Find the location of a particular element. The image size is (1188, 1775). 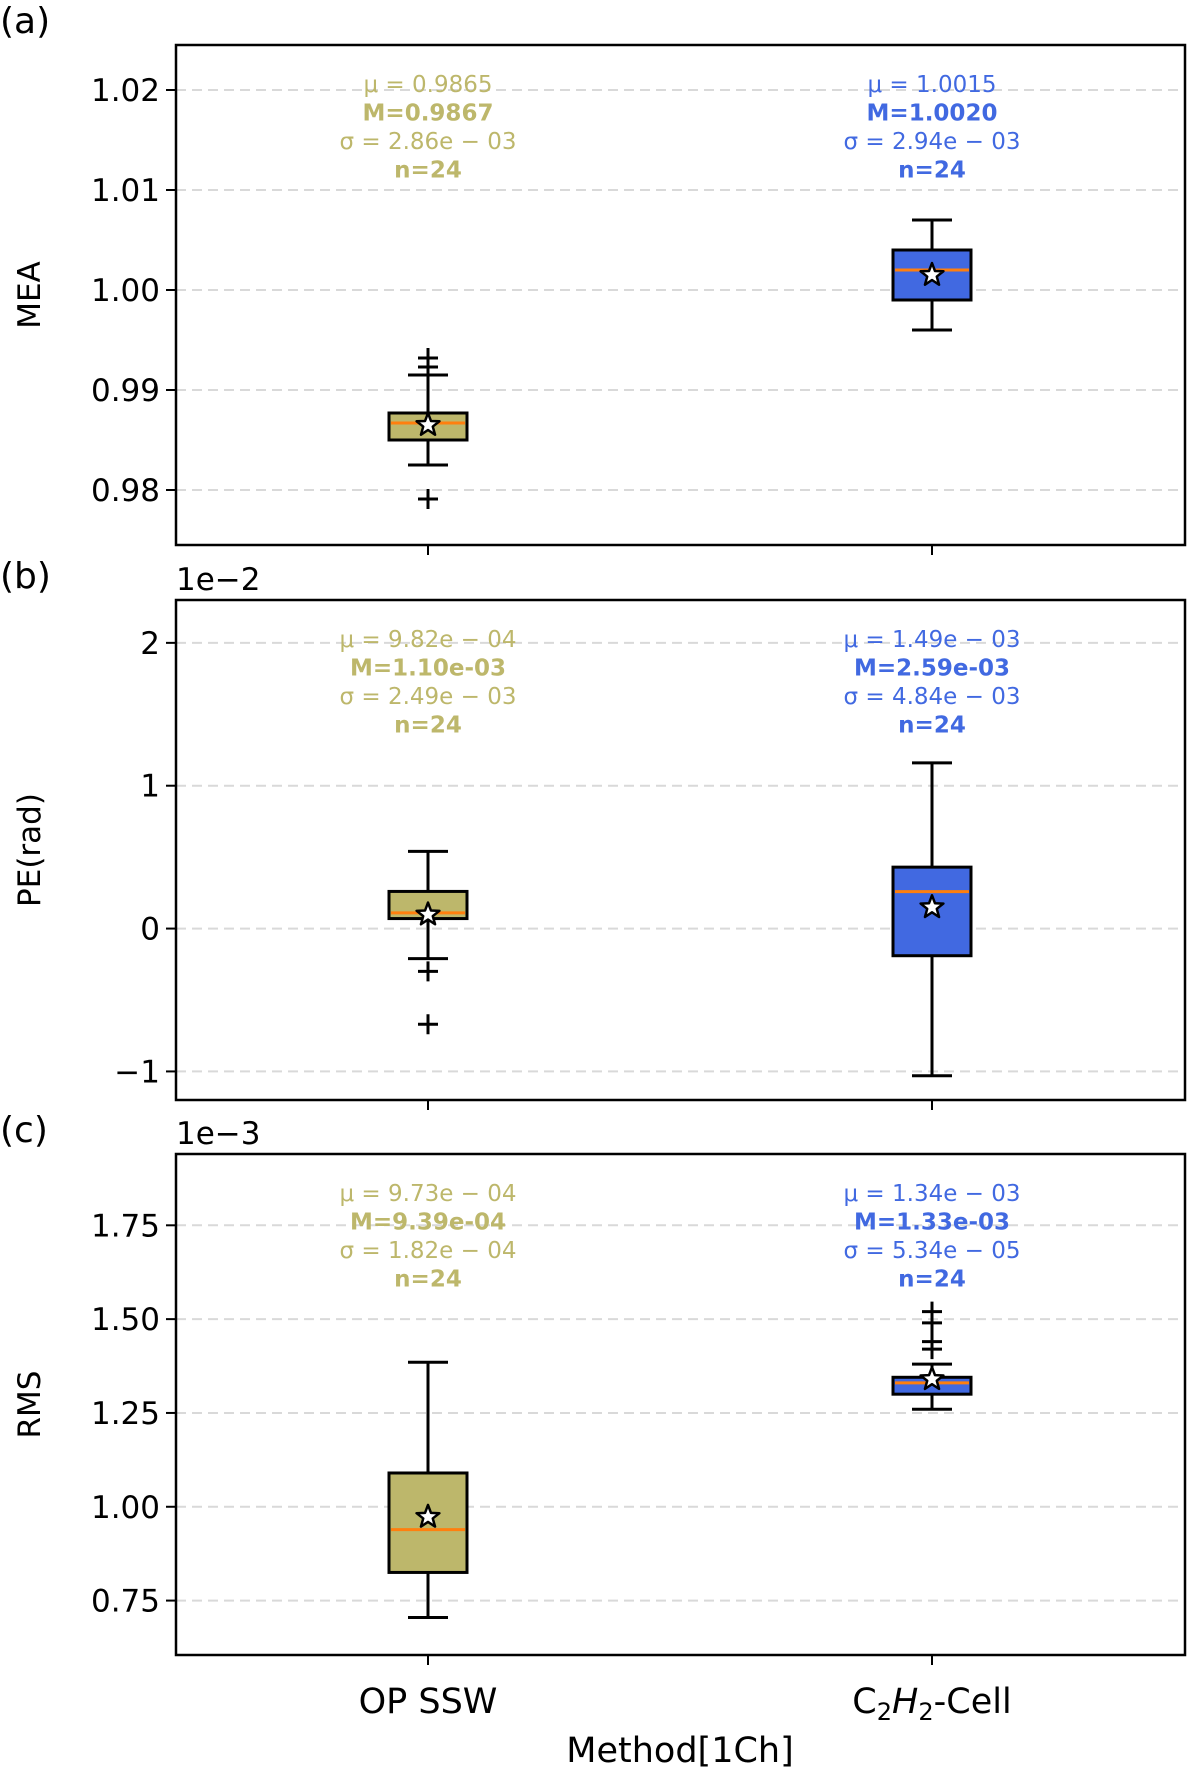

stat-annotation: M=1.33e-03 is located at coordinates (932, 1223).